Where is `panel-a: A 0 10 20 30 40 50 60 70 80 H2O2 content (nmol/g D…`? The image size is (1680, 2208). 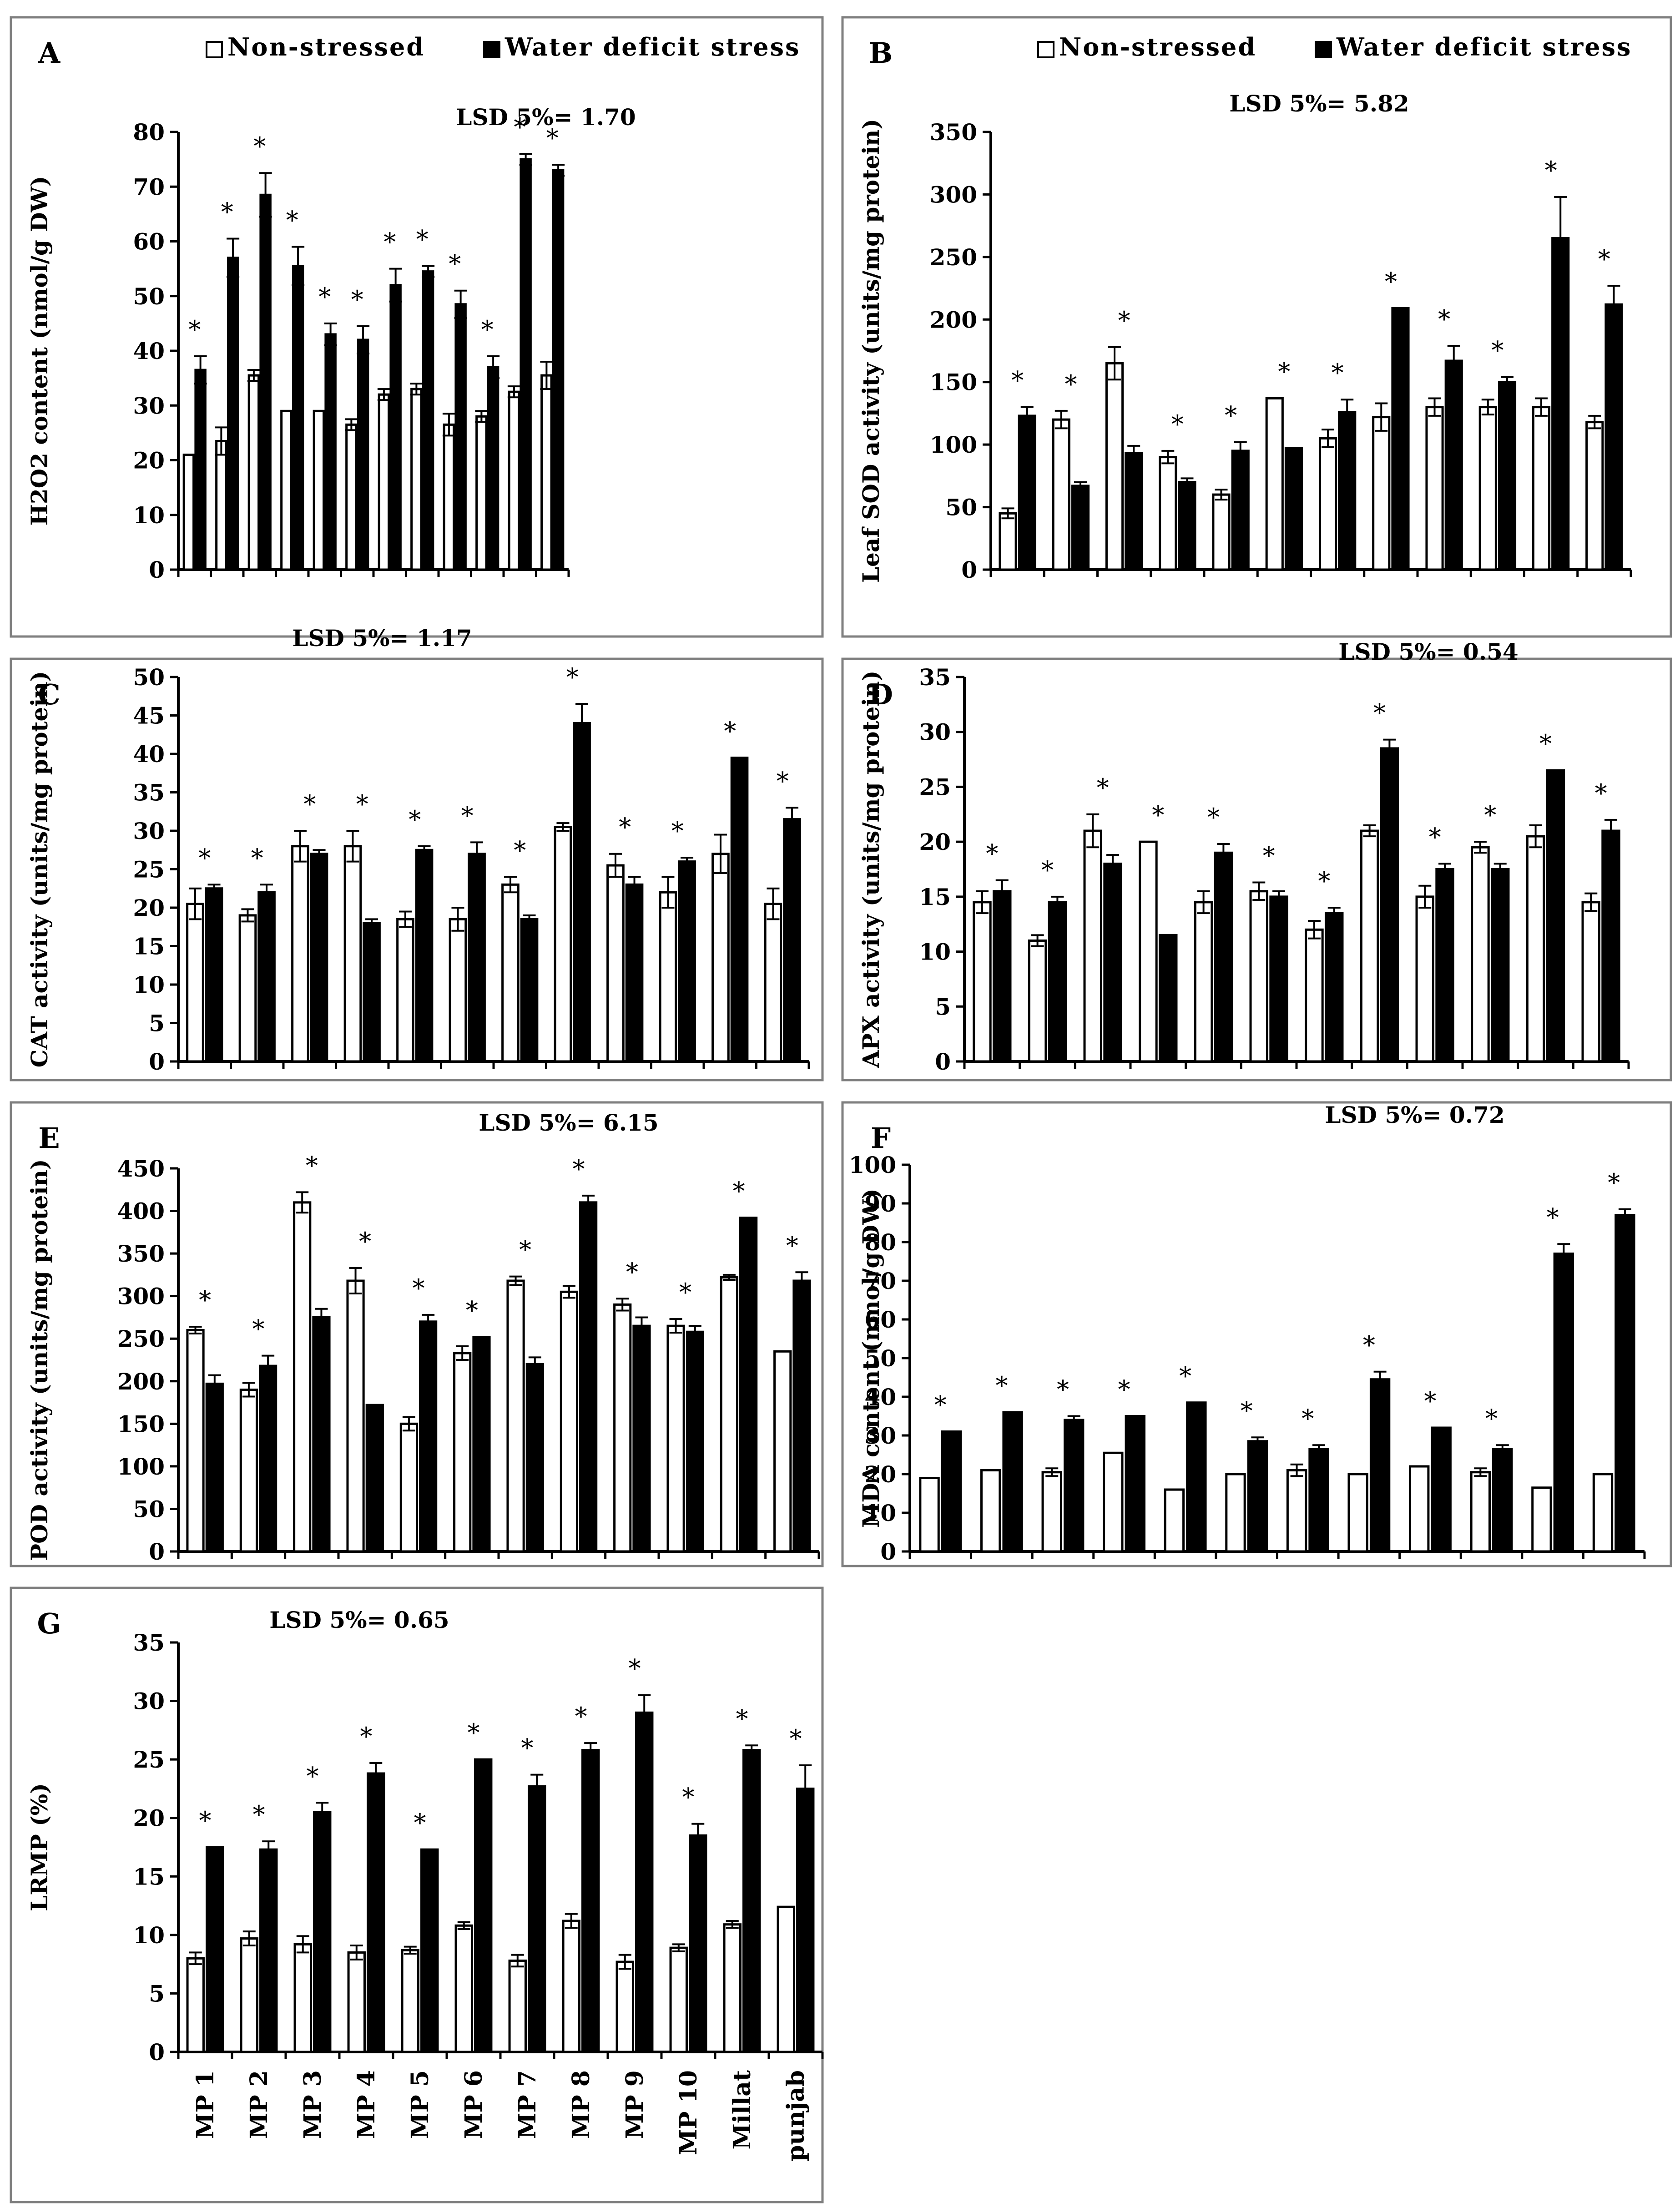
panel-a: A 0 10 20 30 40 50 60 70 80 H2O2 content (nmol/g D… is located at coordinates (417, 327).